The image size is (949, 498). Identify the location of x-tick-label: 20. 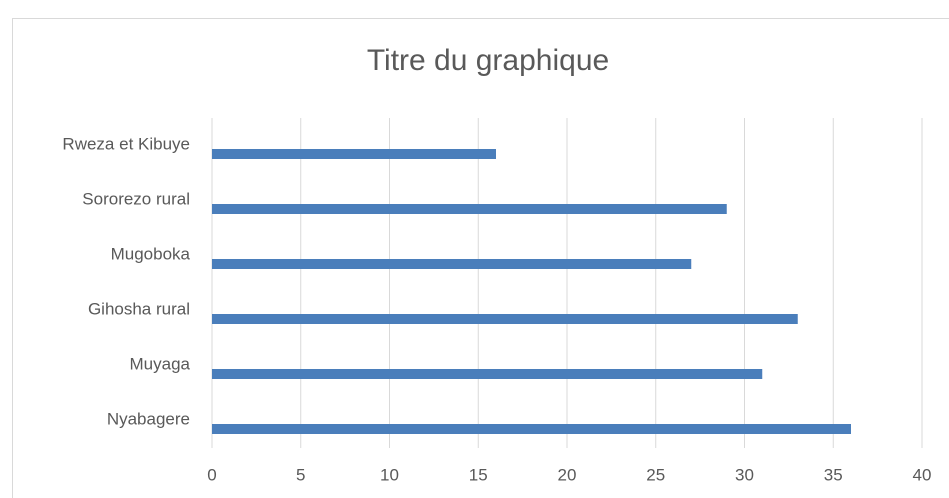
(567, 474).